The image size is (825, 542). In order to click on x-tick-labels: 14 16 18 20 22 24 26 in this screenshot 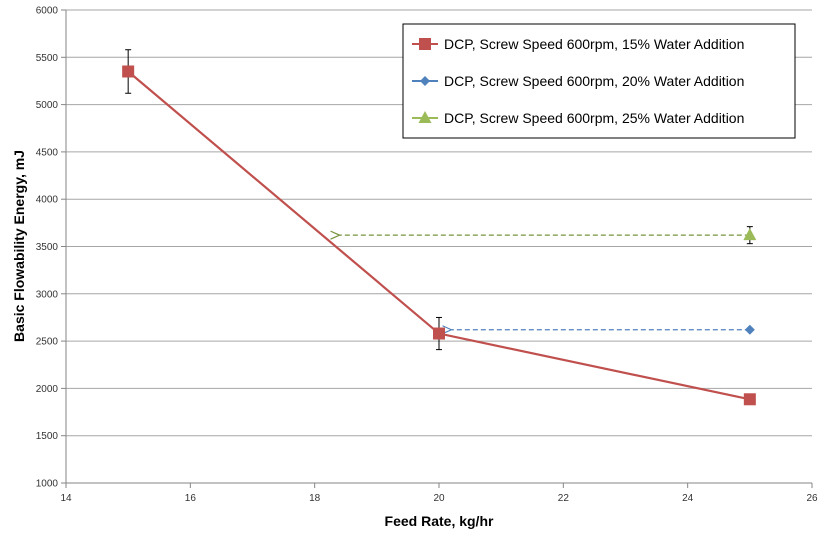, I will do `click(439, 498)`.